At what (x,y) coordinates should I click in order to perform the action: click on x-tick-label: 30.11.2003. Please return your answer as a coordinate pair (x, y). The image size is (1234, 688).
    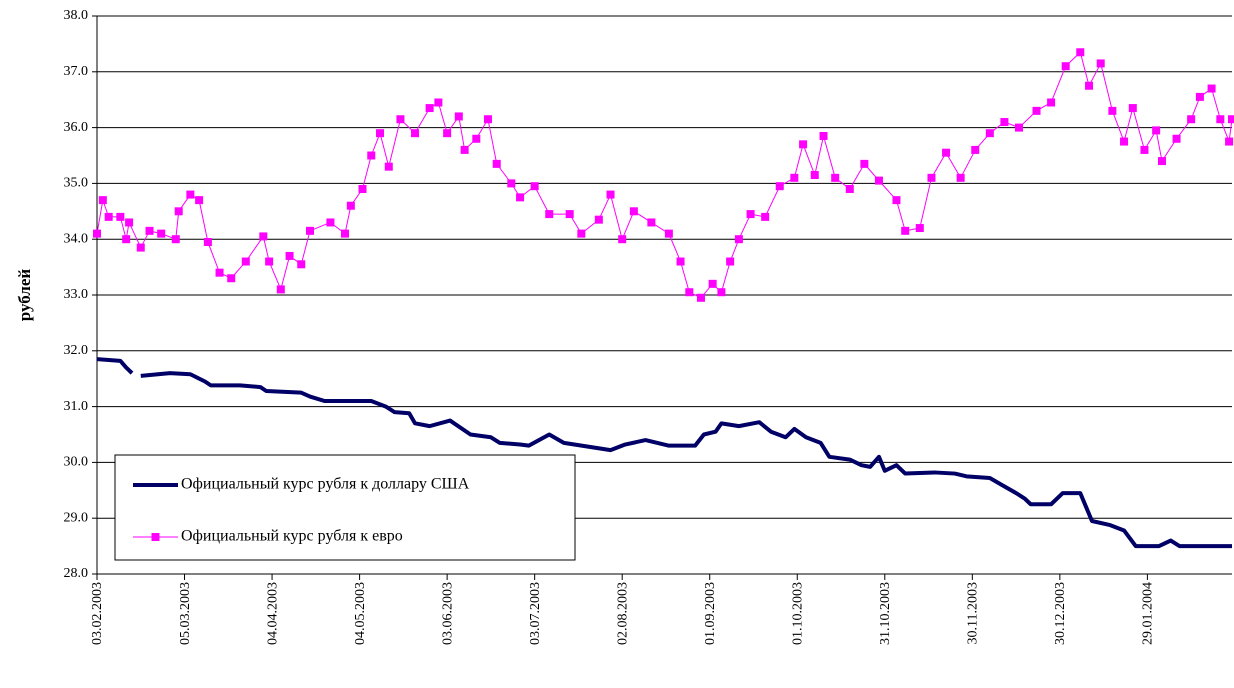
    Looking at the image, I should click on (973, 613).